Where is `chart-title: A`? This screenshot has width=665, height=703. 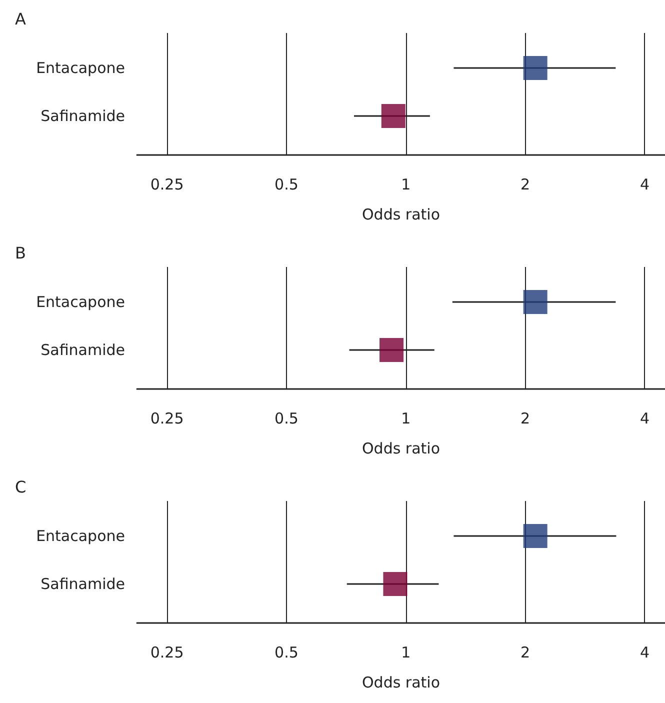
chart-title: A is located at coordinates (20, 19).